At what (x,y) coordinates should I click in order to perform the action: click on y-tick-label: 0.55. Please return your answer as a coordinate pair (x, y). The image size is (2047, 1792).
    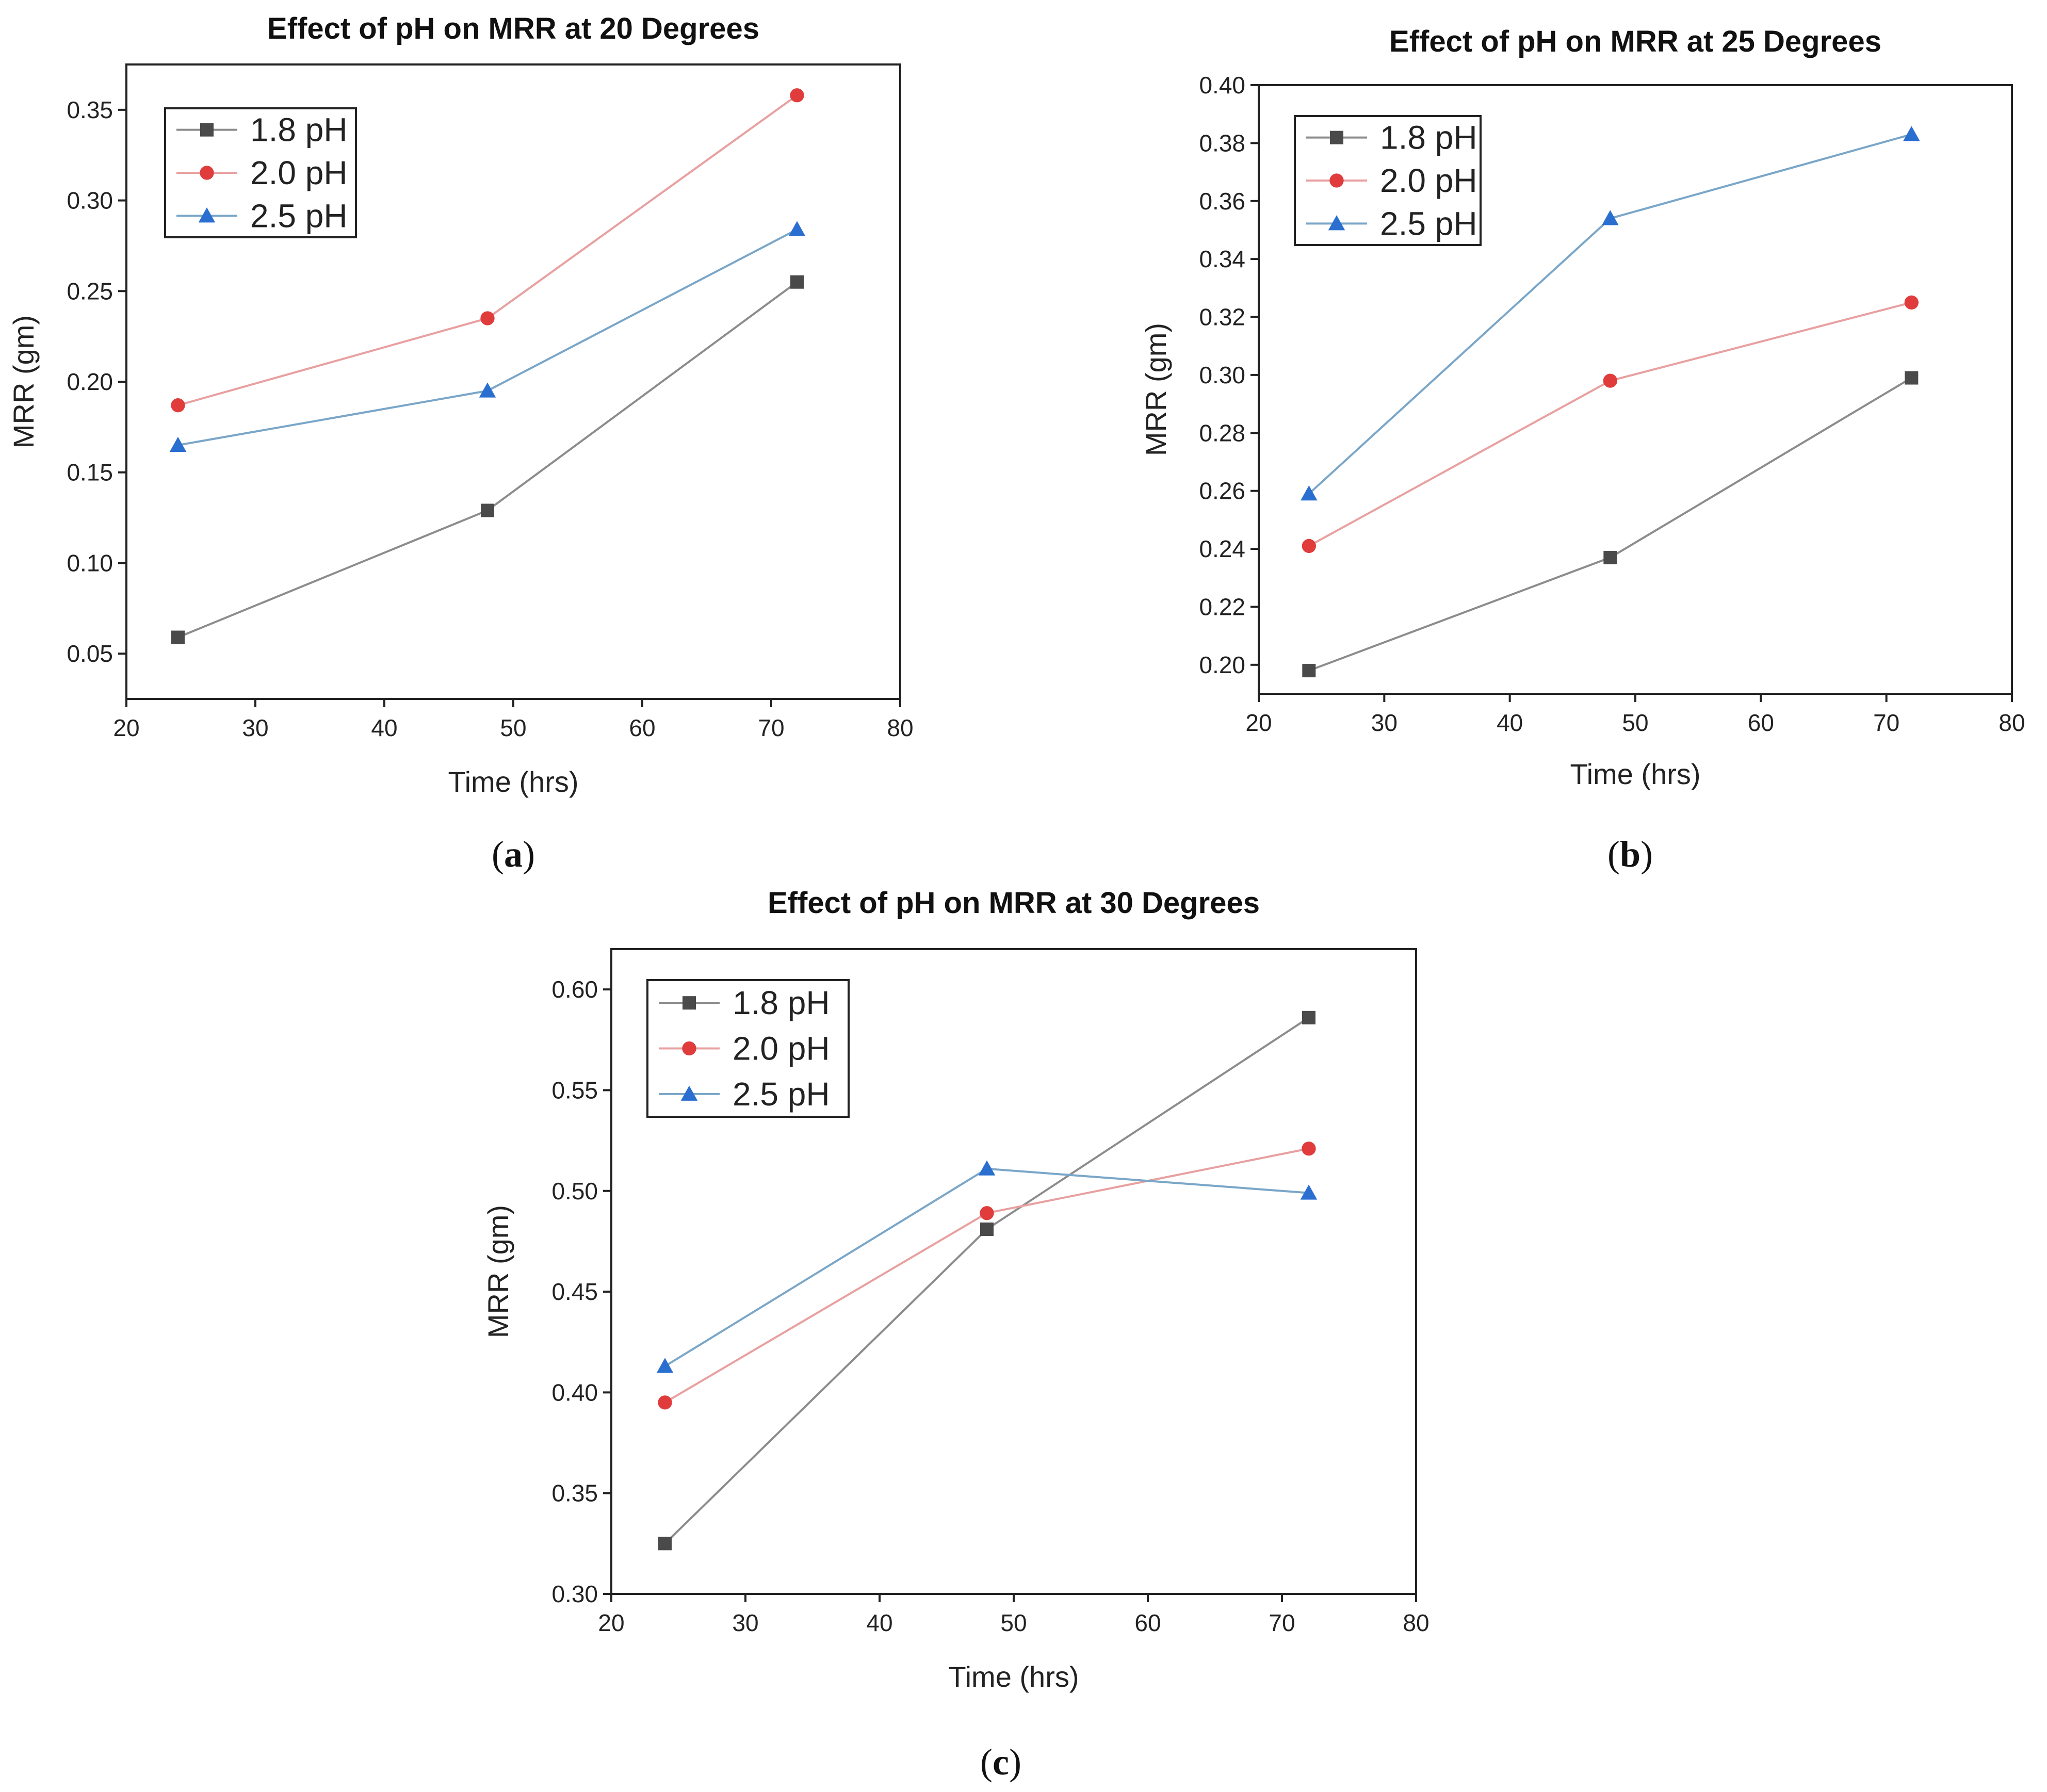
    Looking at the image, I should click on (574, 1090).